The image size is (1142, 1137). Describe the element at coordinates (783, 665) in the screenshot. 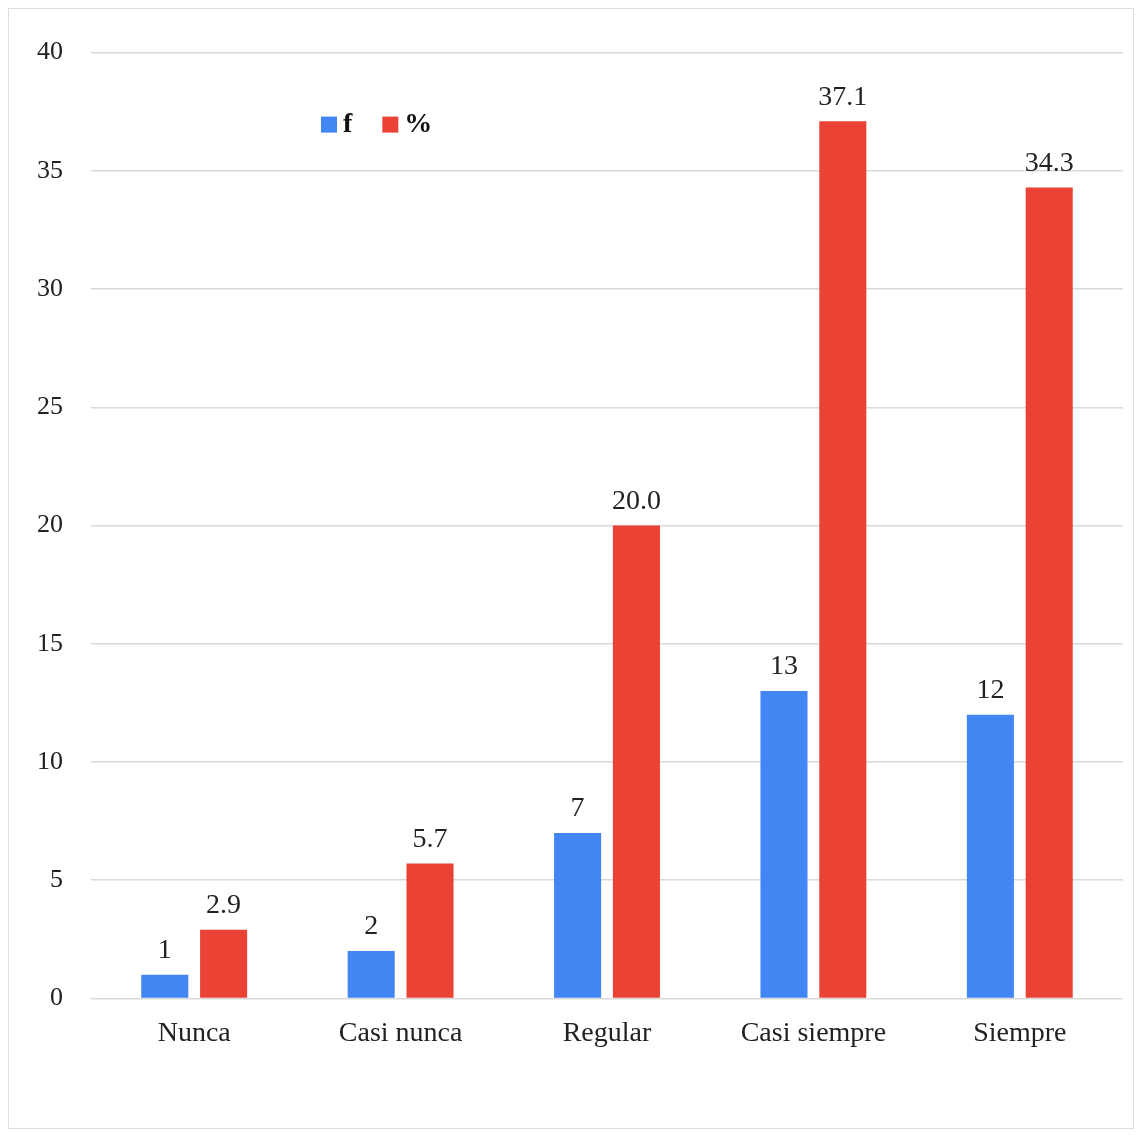

I see `data-label: 13` at that location.